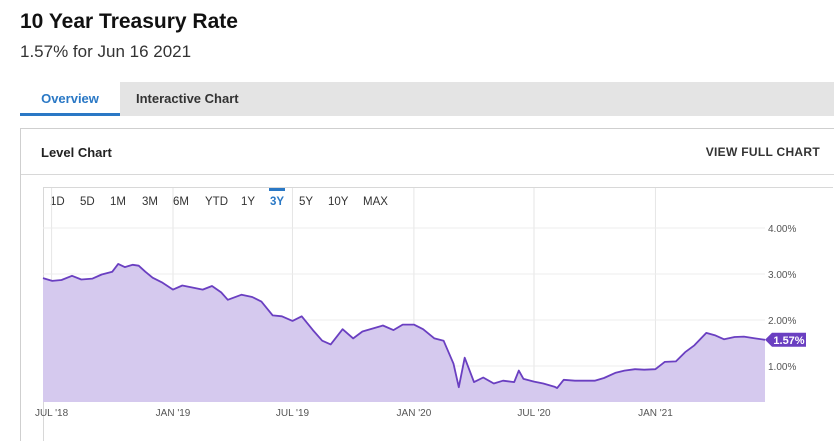  I want to click on card-title: Level Chart, so click(76, 152).